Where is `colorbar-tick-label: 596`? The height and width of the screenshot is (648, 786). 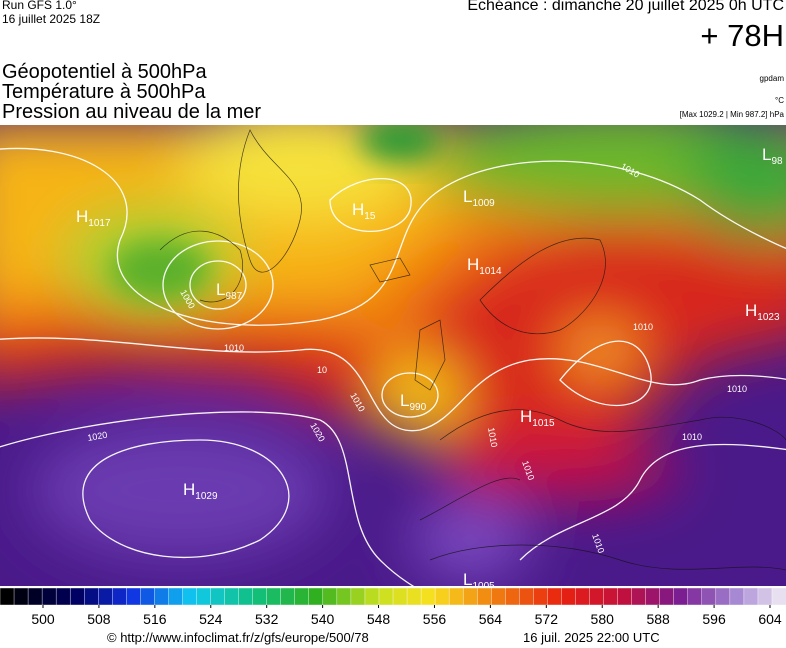 colorbar-tick-label: 596 is located at coordinates (714, 619).